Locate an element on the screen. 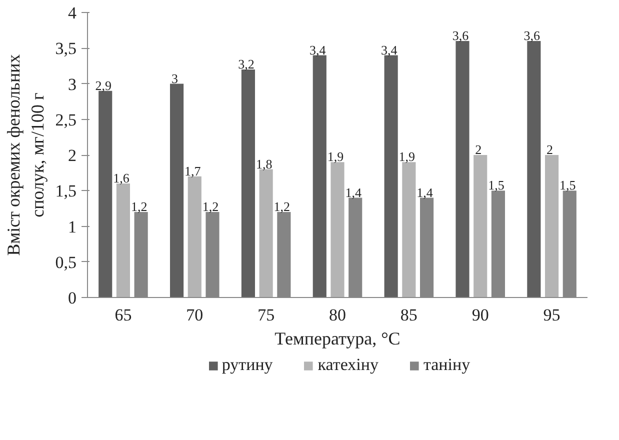 This screenshot has width=619, height=440. y-tick-label: 3,5 is located at coordinates (65, 48).